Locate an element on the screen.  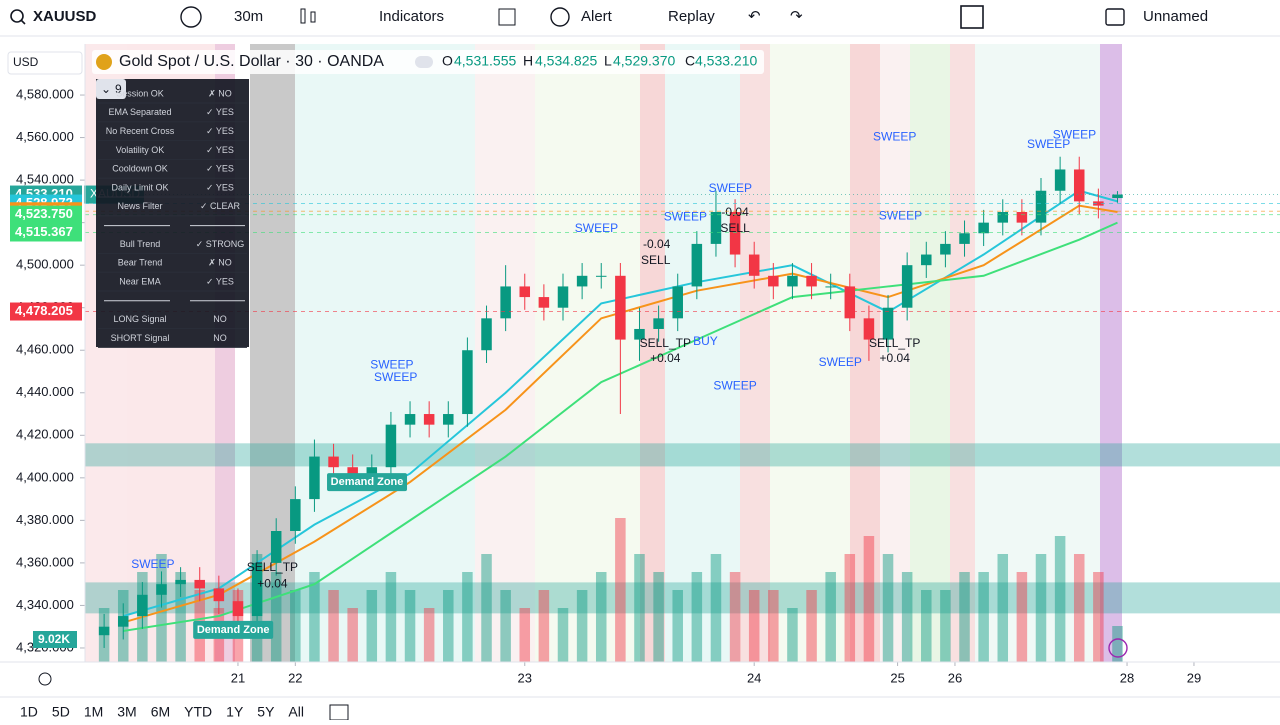
currency: USD is located at coordinates (26, 62).